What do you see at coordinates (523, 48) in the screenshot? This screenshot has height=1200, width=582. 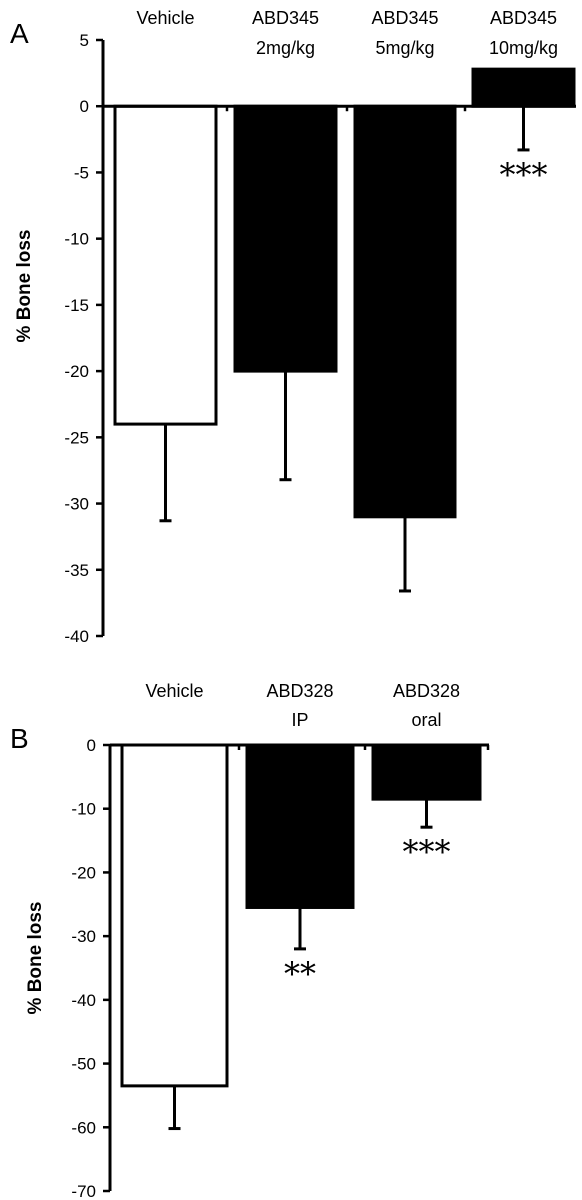 I see `category-label: 10mg/kg` at bounding box center [523, 48].